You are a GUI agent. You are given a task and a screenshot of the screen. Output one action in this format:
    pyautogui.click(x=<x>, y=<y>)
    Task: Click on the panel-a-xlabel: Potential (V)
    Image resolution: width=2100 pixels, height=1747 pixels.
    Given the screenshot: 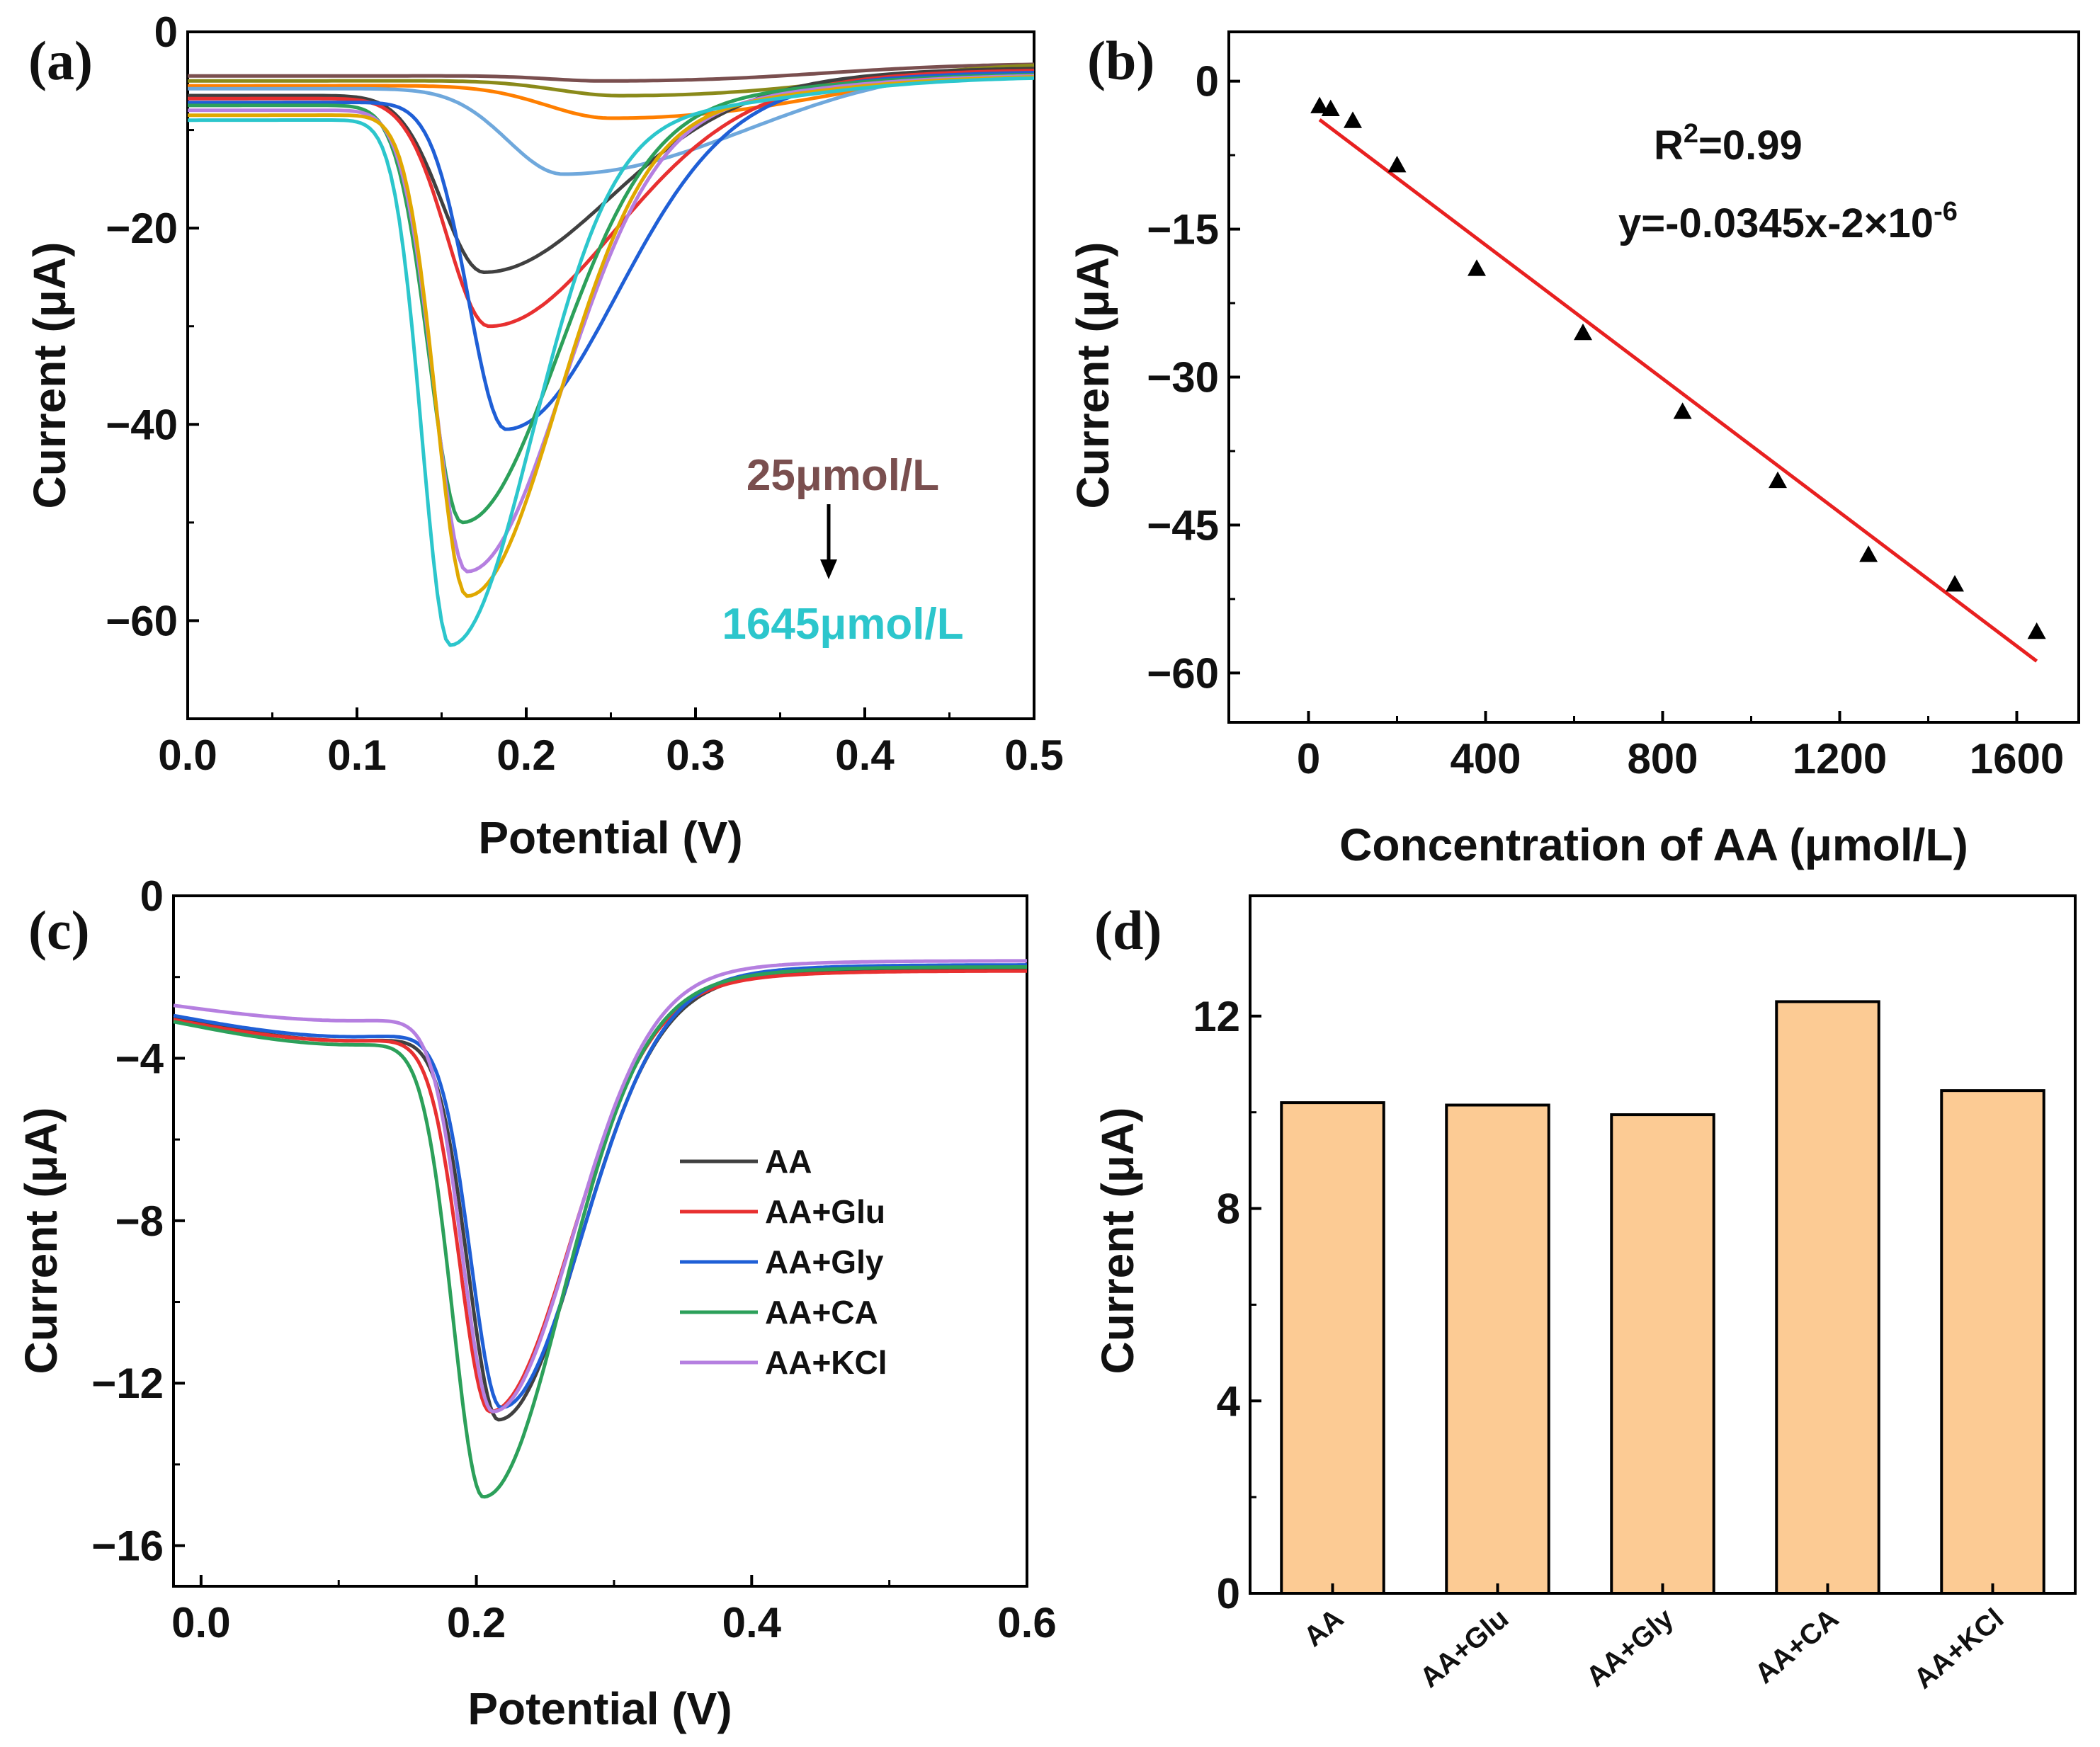 What is the action you would take?
    pyautogui.click(x=610, y=837)
    